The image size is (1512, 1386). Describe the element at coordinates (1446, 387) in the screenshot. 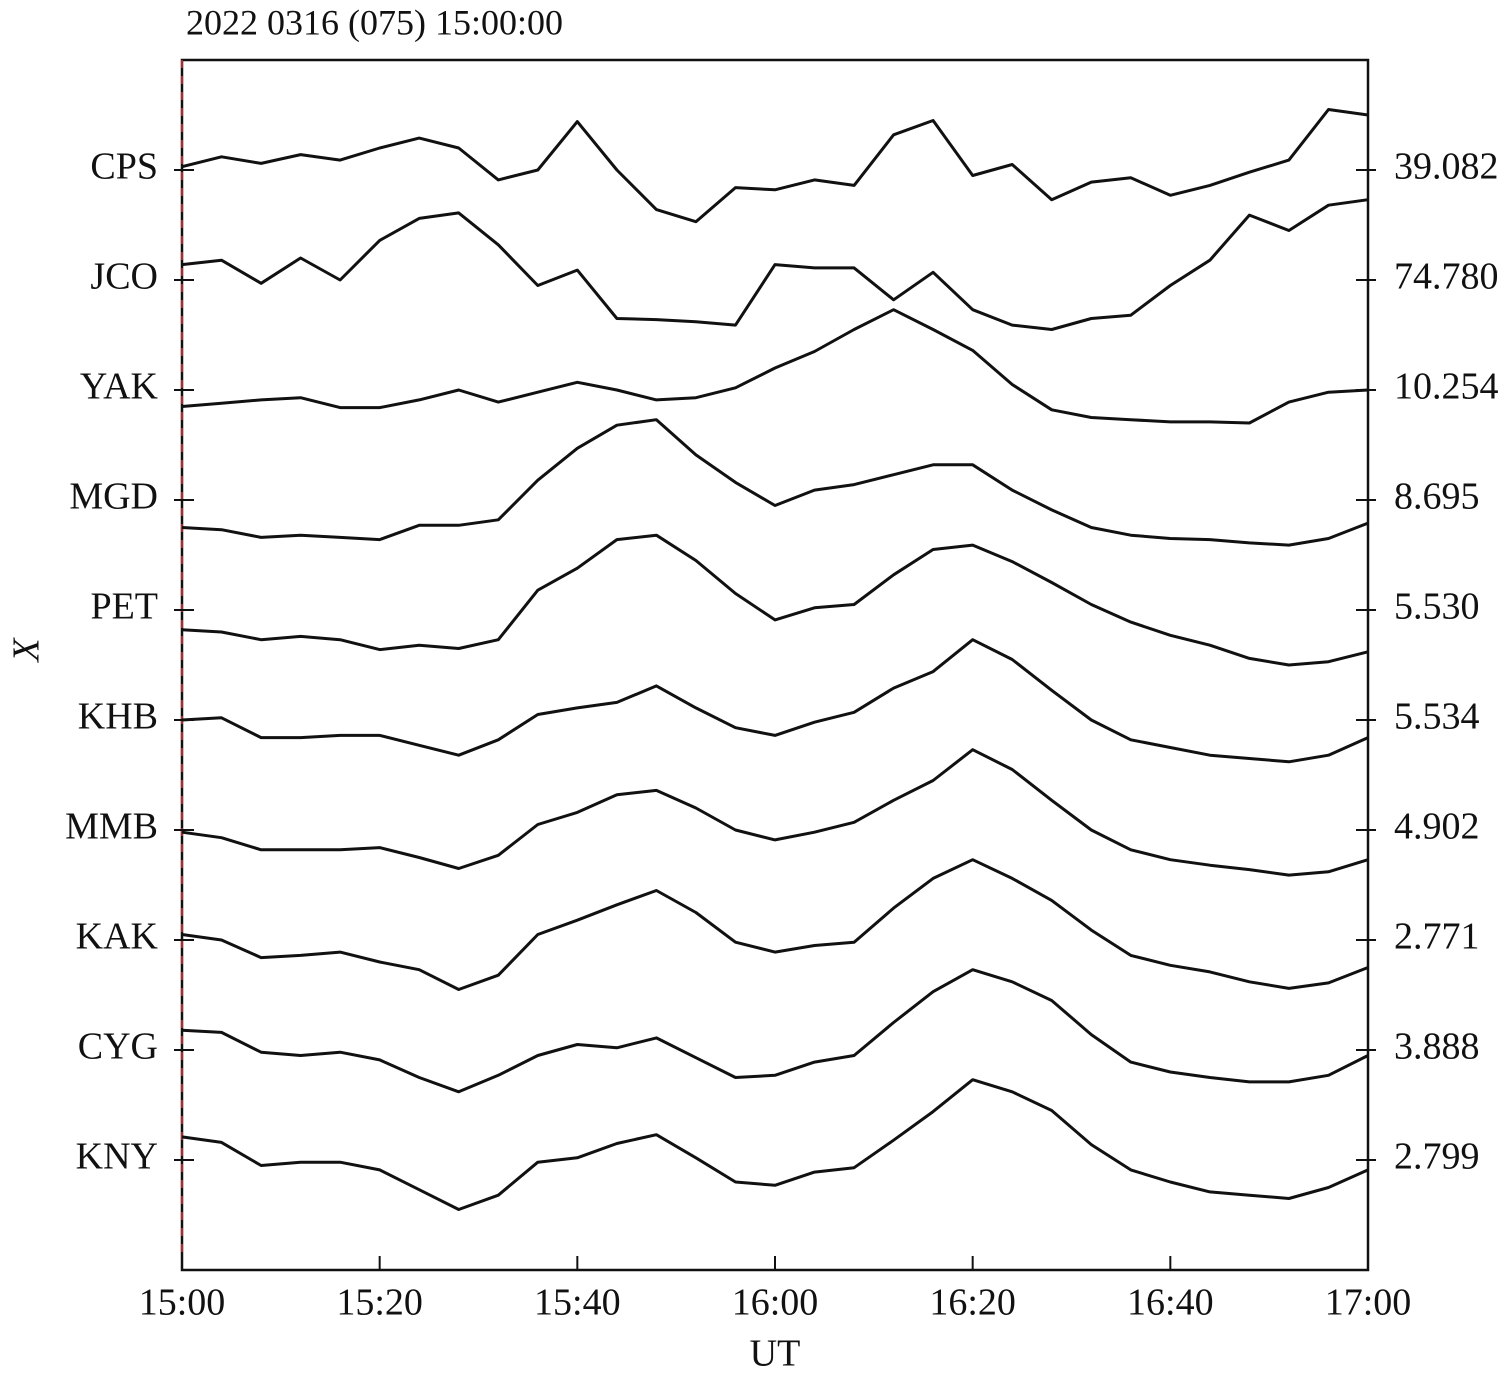

I see `y2-tick-label: 10.254` at that location.